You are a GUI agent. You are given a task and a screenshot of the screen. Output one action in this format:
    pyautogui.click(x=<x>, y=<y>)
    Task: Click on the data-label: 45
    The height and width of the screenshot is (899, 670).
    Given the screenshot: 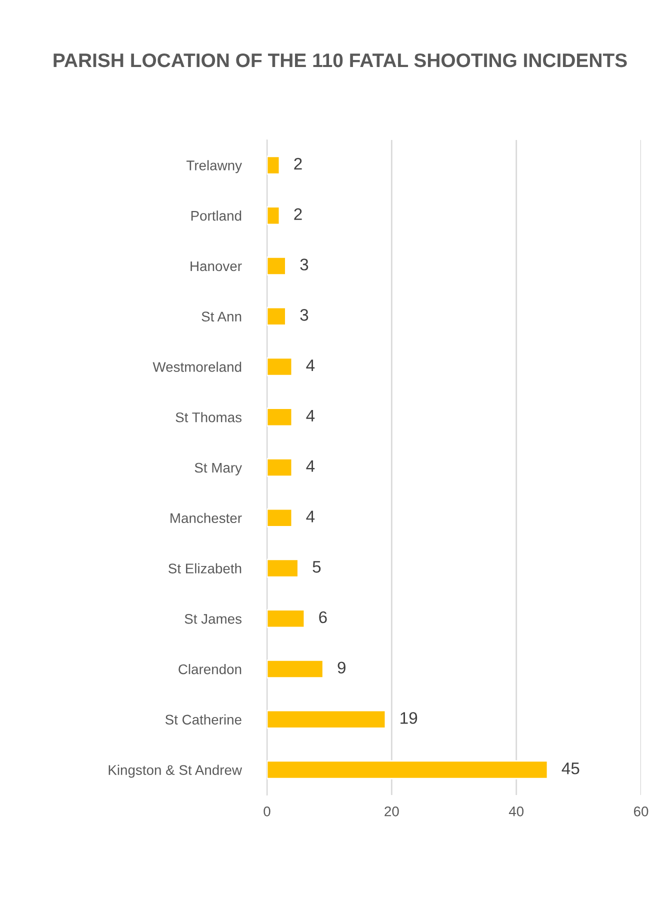 What is the action you would take?
    pyautogui.click(x=571, y=768)
    